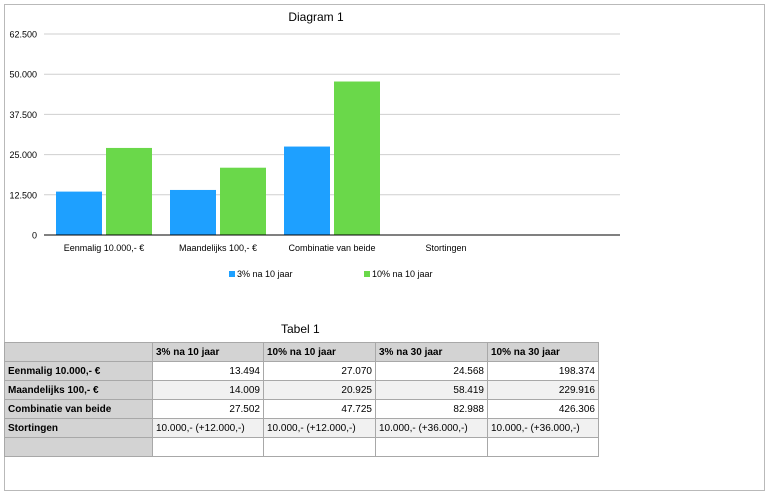 Image resolution: width=771 pixels, height=497 pixels. What do you see at coordinates (319, 371) in the screenshot?
I see `table-cell: 27.070` at bounding box center [319, 371].